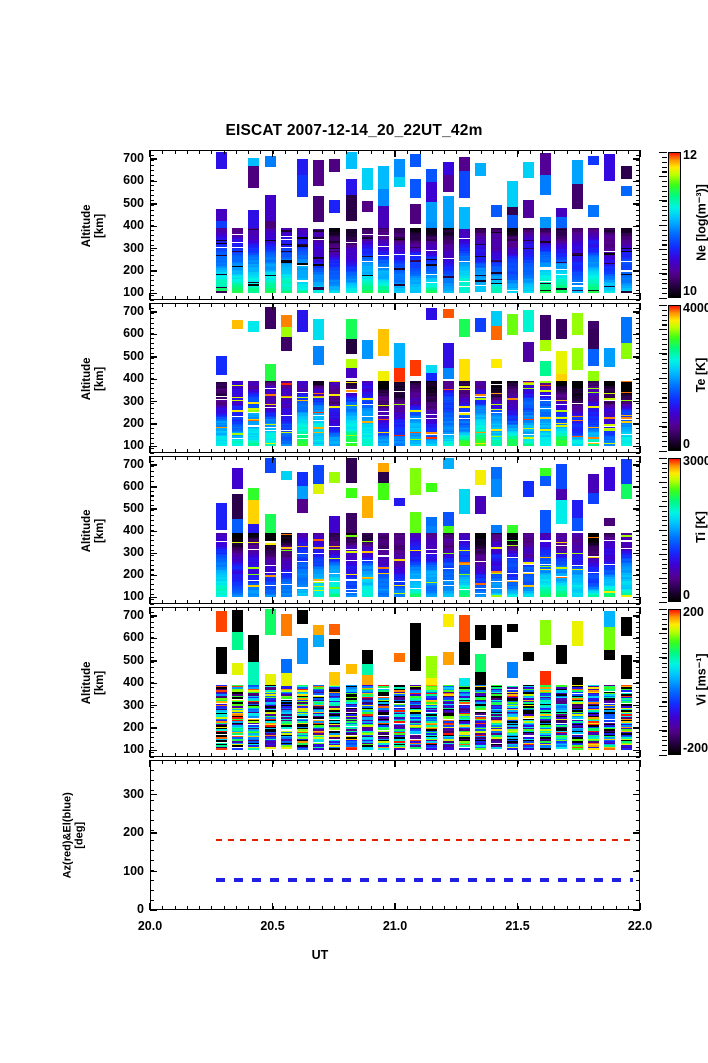  I want to click on y-tick-major, so click(153, 597).